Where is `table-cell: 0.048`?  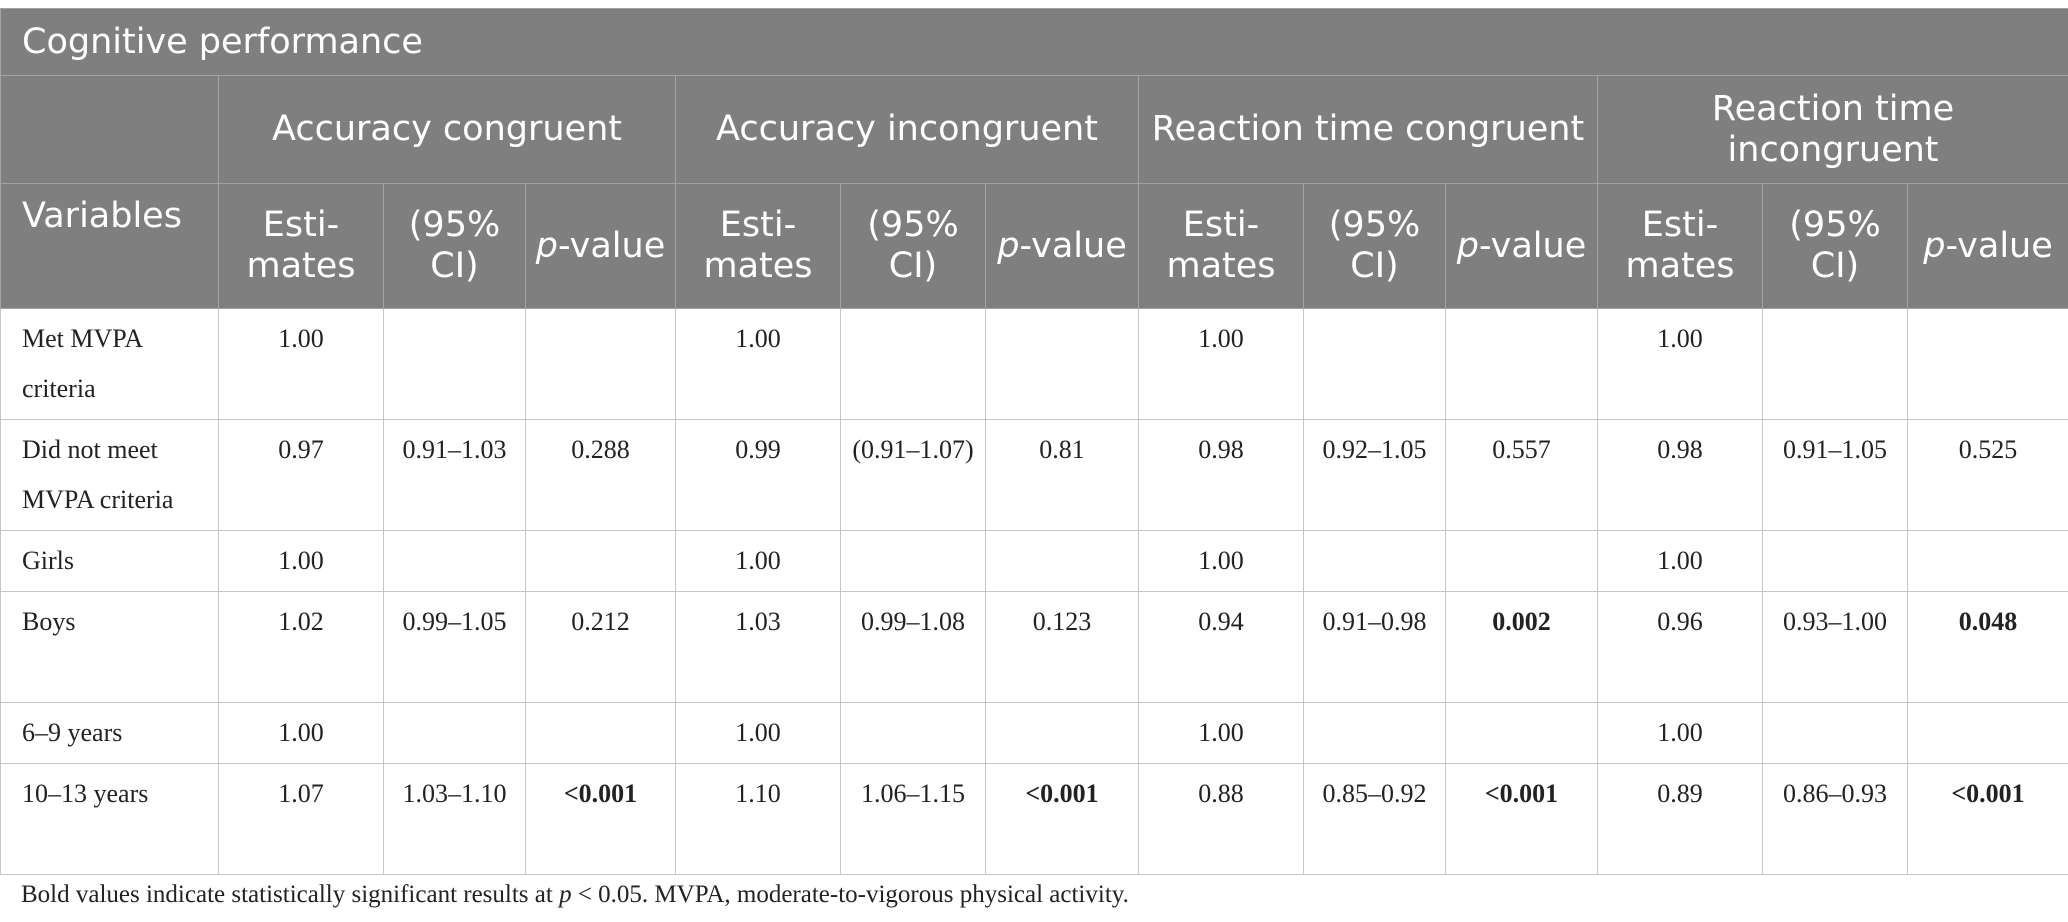 table-cell: 0.048 is located at coordinates (1987, 647).